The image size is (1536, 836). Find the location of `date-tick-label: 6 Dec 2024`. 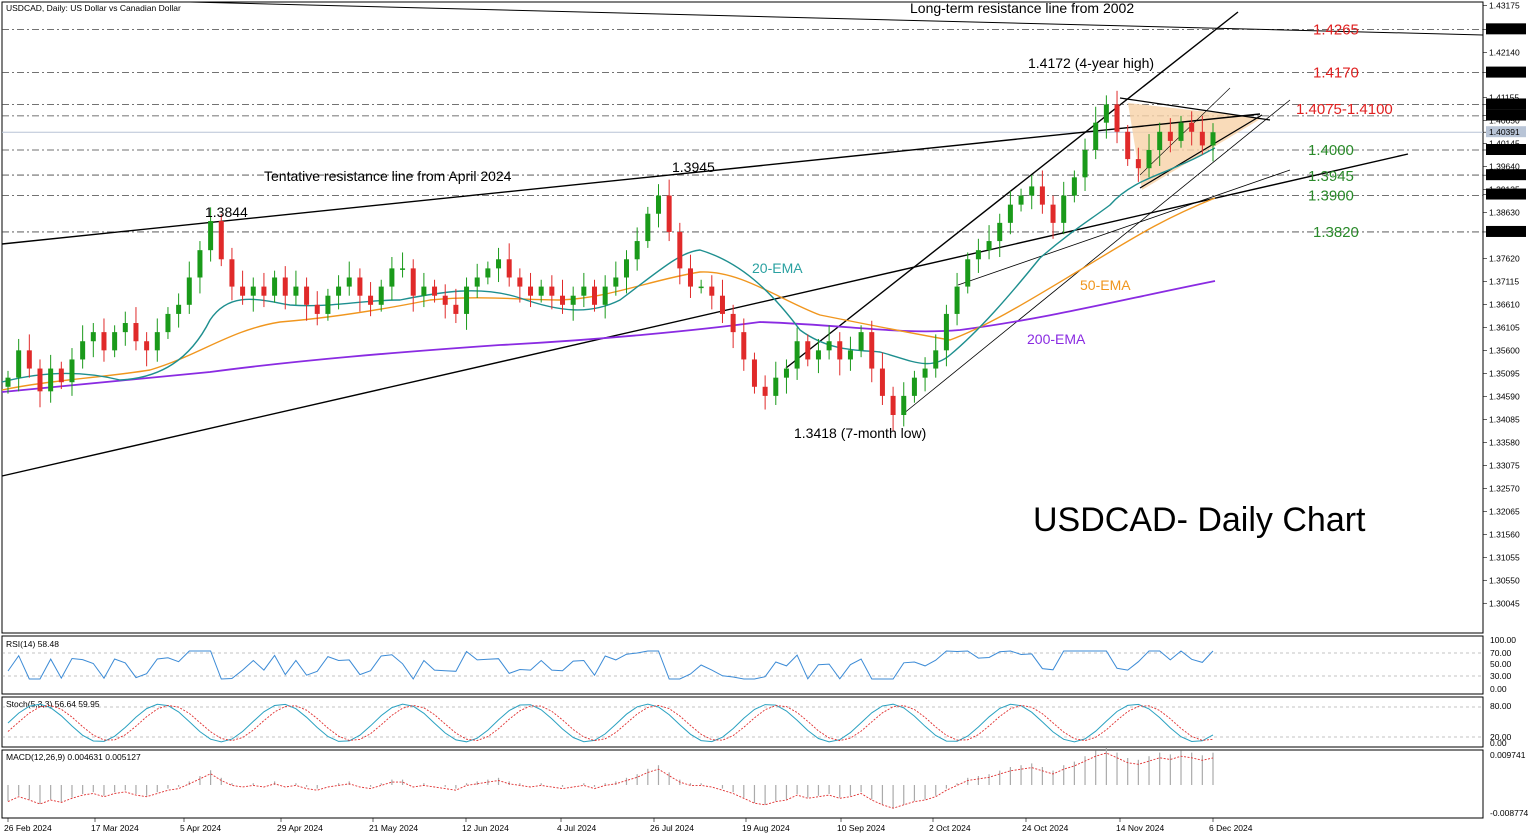

date-tick-label: 6 Dec 2024 is located at coordinates (1231, 828).